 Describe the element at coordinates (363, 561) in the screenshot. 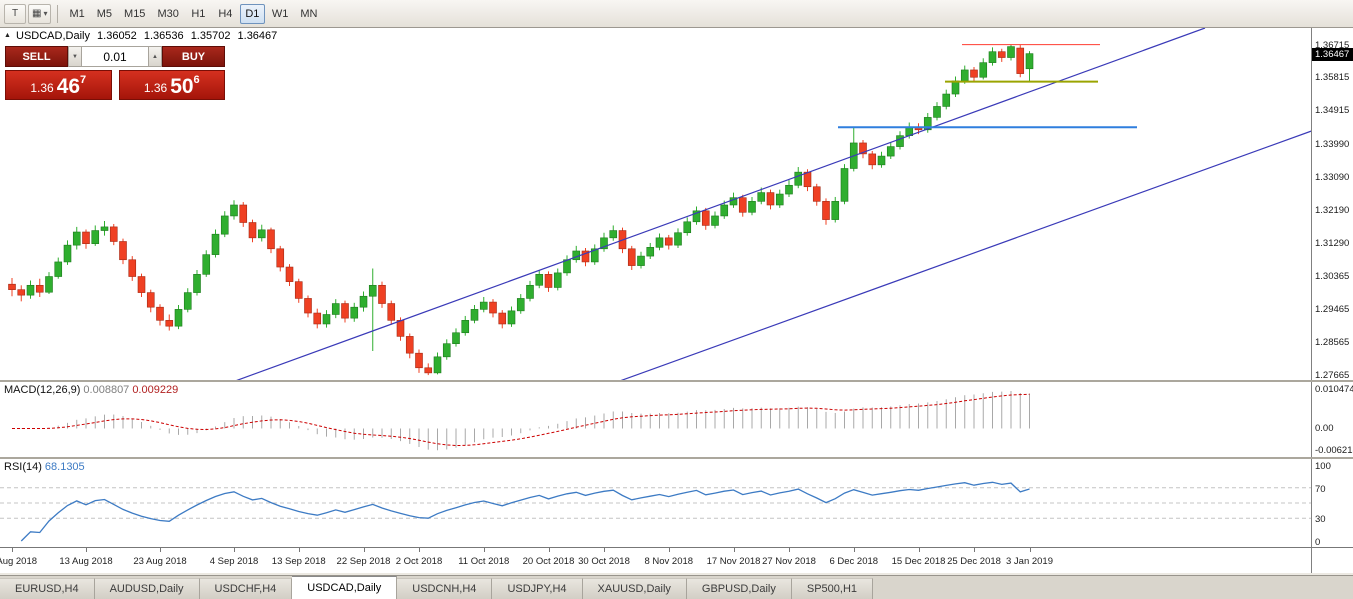

I see `time-axis-label: 22 Sep 2018` at that location.